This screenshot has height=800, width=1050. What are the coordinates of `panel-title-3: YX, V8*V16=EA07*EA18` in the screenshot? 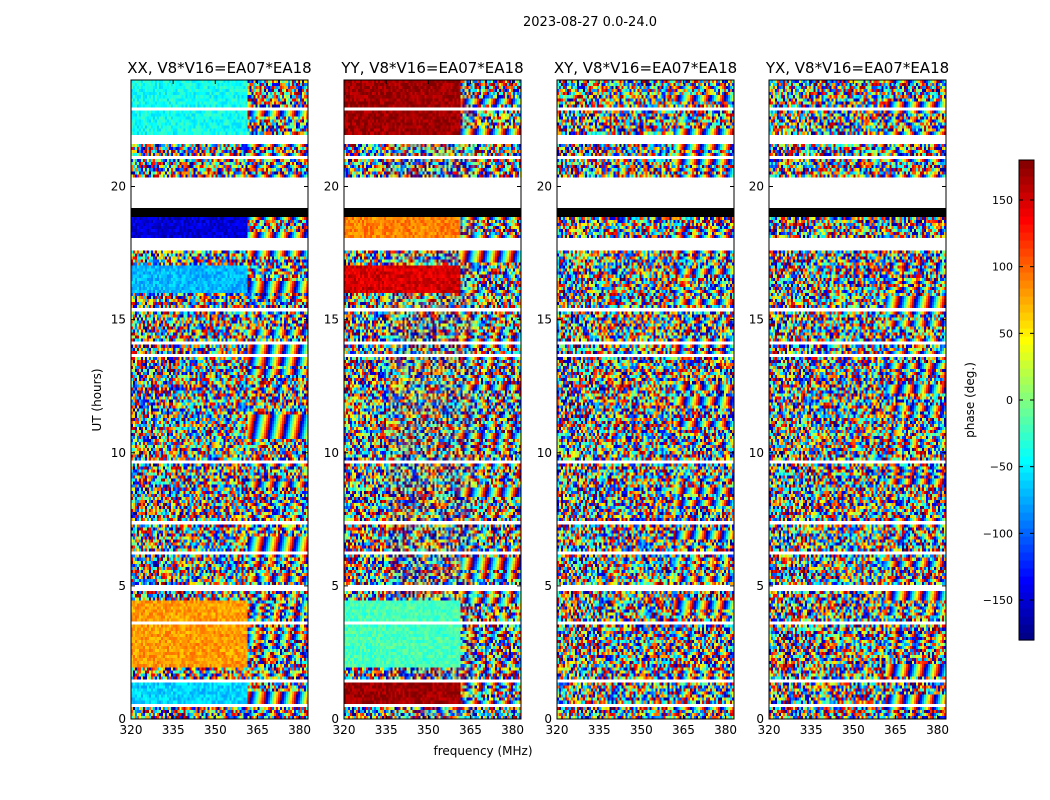 It's located at (857, 68).